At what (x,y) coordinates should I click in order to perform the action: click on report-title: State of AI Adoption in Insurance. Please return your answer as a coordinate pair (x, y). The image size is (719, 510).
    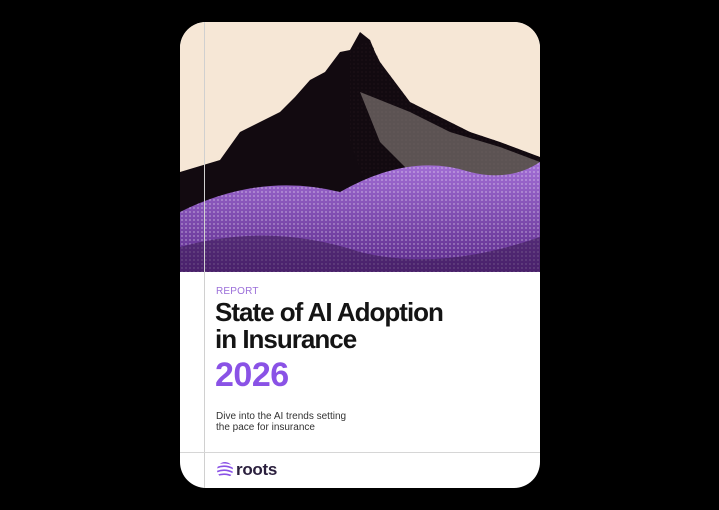
    Looking at the image, I should click on (329, 325).